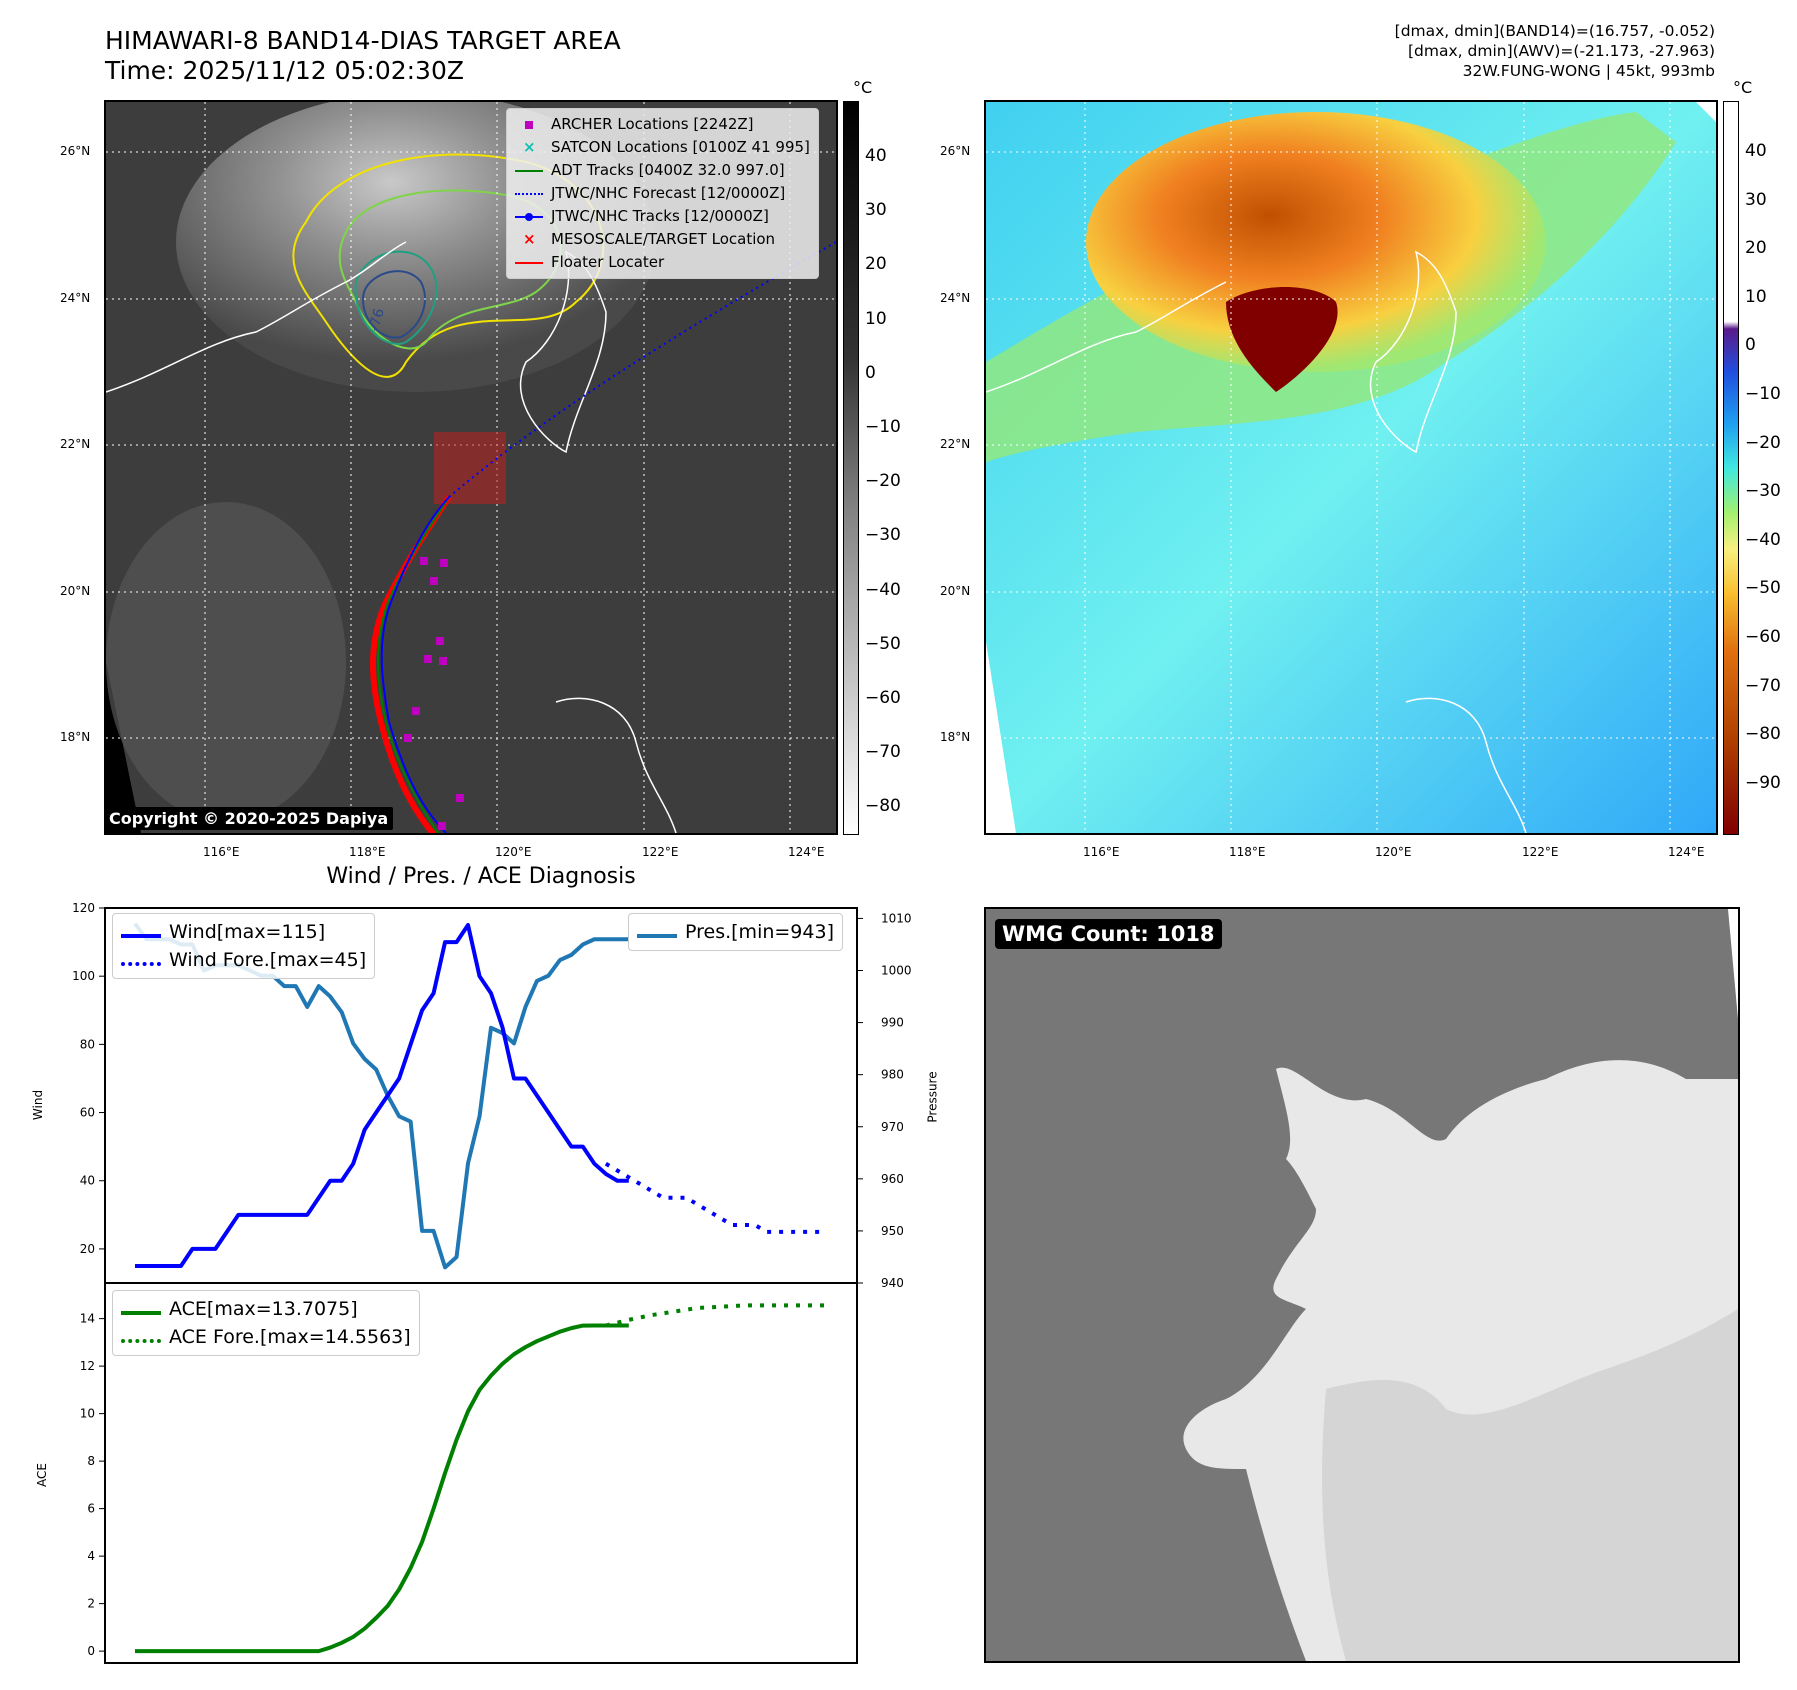 This screenshot has height=1690, width=1797. I want to click on pressure-tick-label: 950, so click(892, 1231).